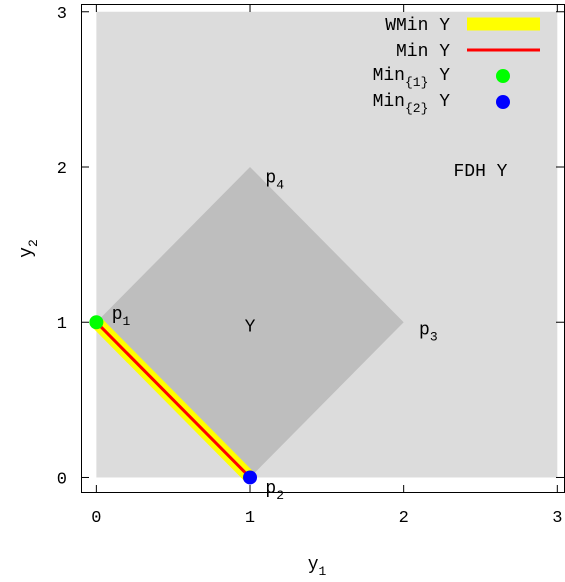  Describe the element at coordinates (428, 332) in the screenshot. I see `point-label: p3` at that location.